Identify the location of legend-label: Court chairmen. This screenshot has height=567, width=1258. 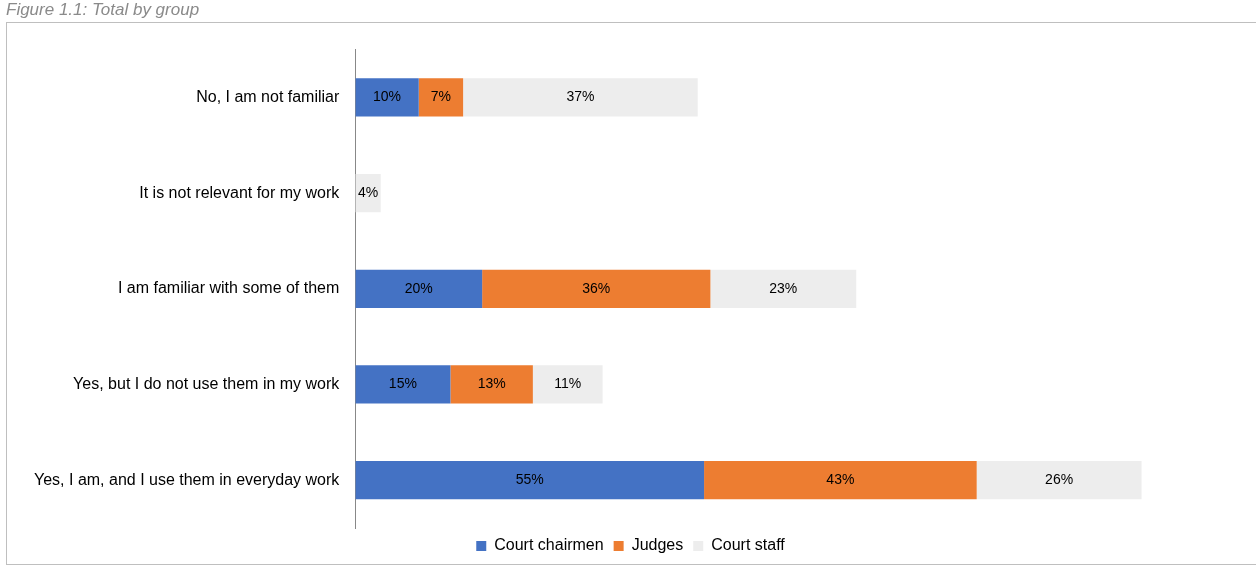
(549, 545).